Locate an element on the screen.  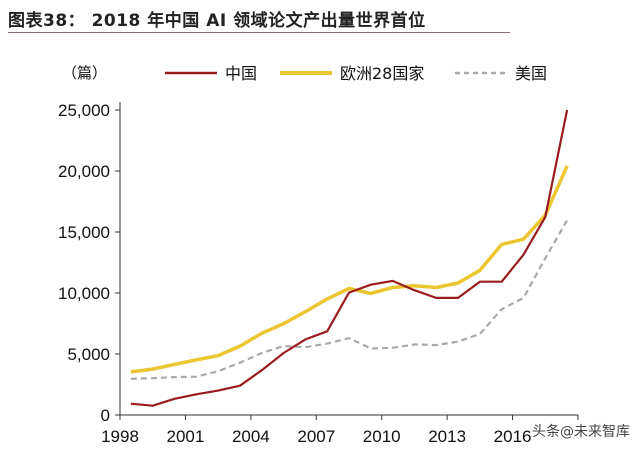
y-tick-label: 10,000 is located at coordinates (84, 293).